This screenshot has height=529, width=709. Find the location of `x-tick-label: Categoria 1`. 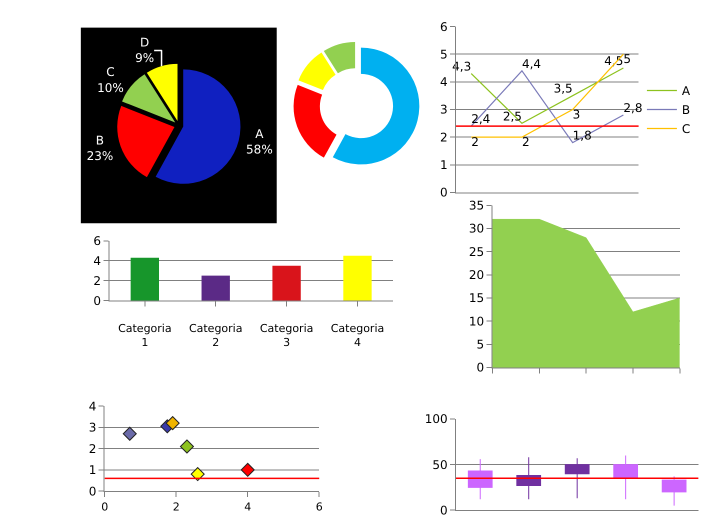

x-tick-label: Categoria 1 is located at coordinates (145, 336).